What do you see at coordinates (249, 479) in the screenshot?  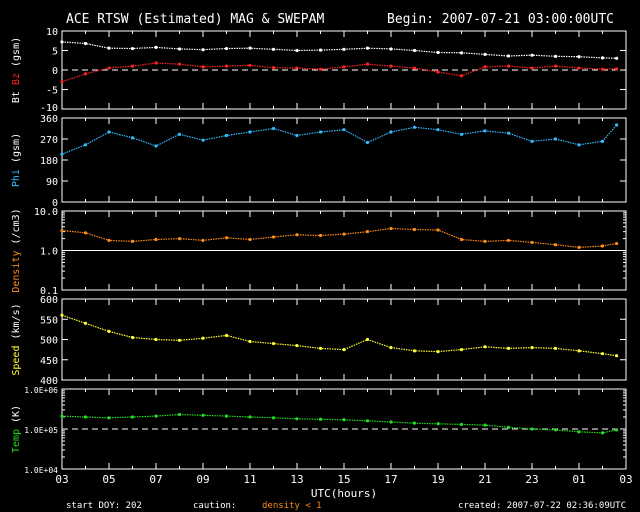 I see `x-tick-label: 11` at bounding box center [249, 479].